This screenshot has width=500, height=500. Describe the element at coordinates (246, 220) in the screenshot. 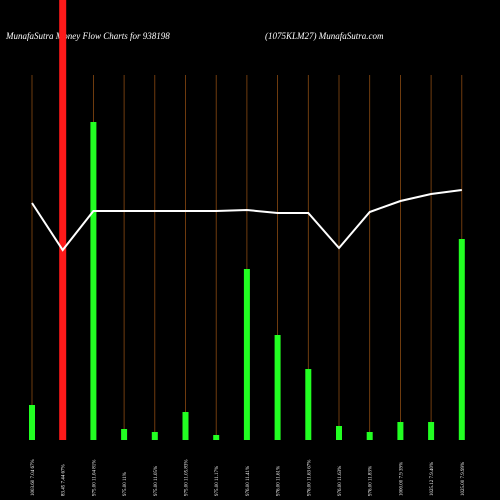

I see `money-flow-line` at that location.